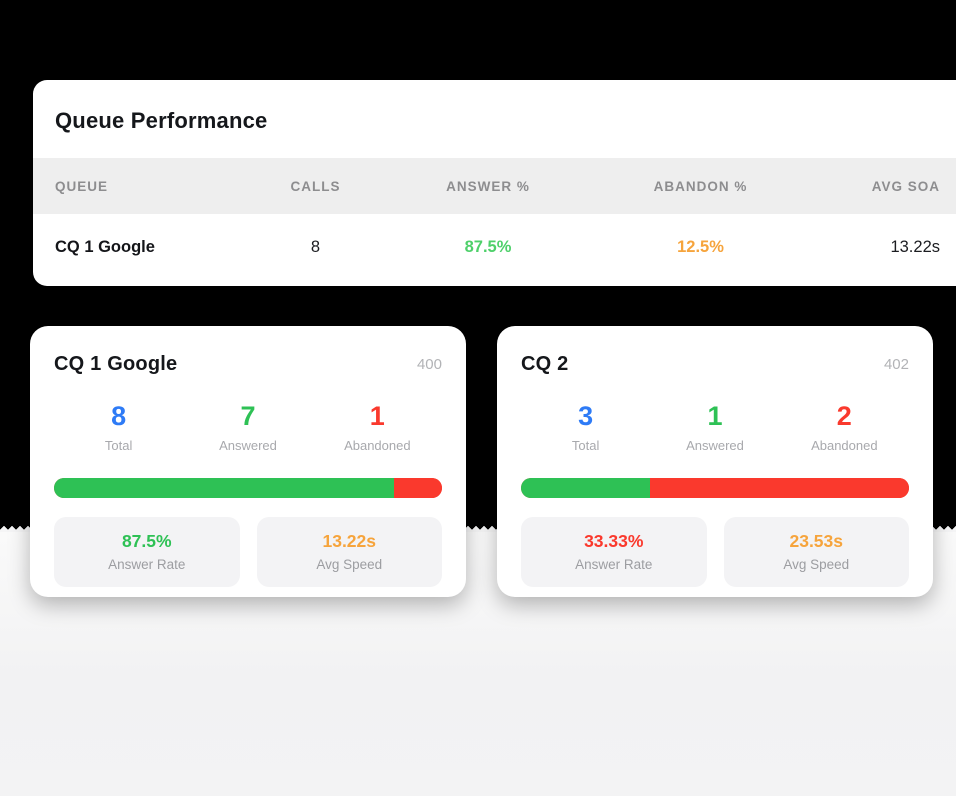  I want to click on cell-calls: 8, so click(315, 246).